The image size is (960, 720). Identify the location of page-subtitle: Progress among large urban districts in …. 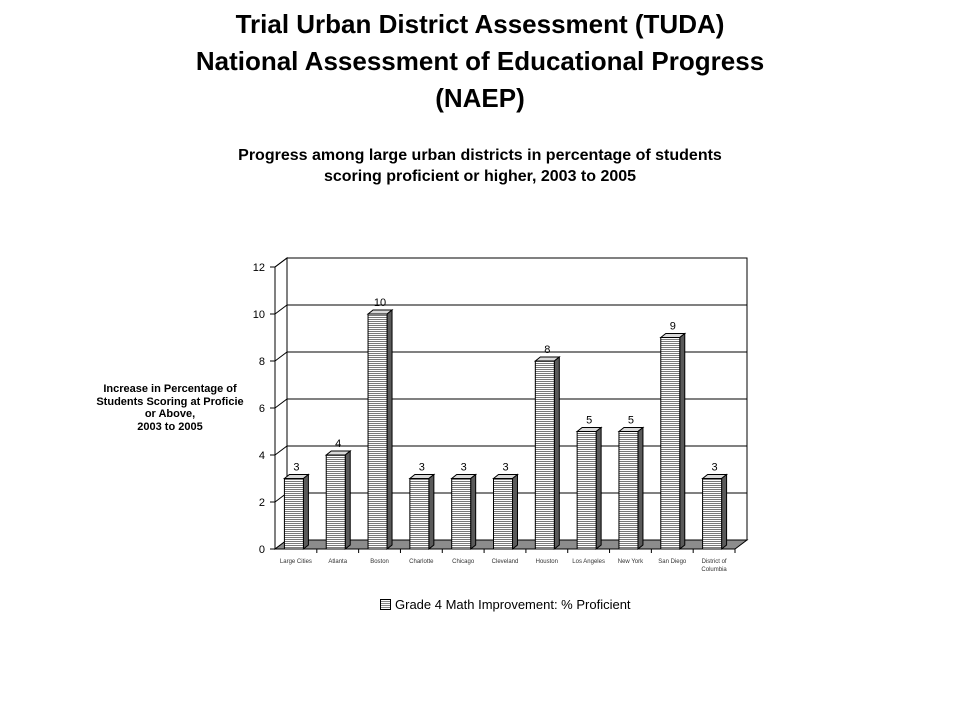
(480, 166).